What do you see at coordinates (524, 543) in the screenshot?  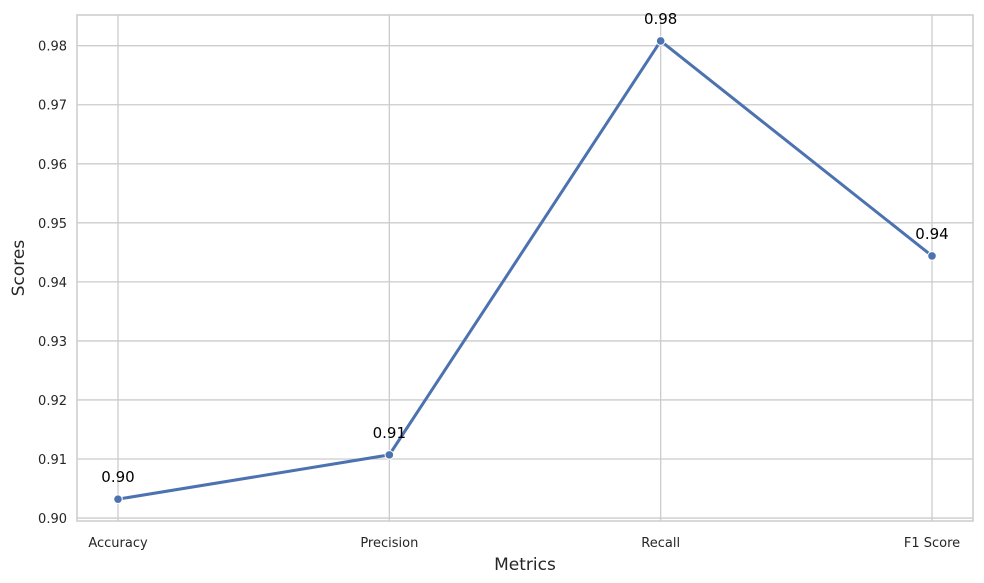 I see `x-axis-ticks: Accuracy Precision Recall F1 Score` at bounding box center [524, 543].